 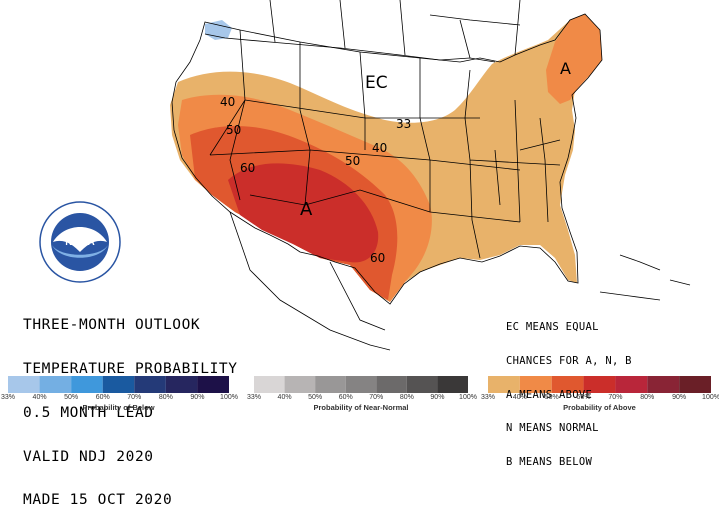 I want to click on legend-tick-above-0: 33%, so click(x=487, y=397).